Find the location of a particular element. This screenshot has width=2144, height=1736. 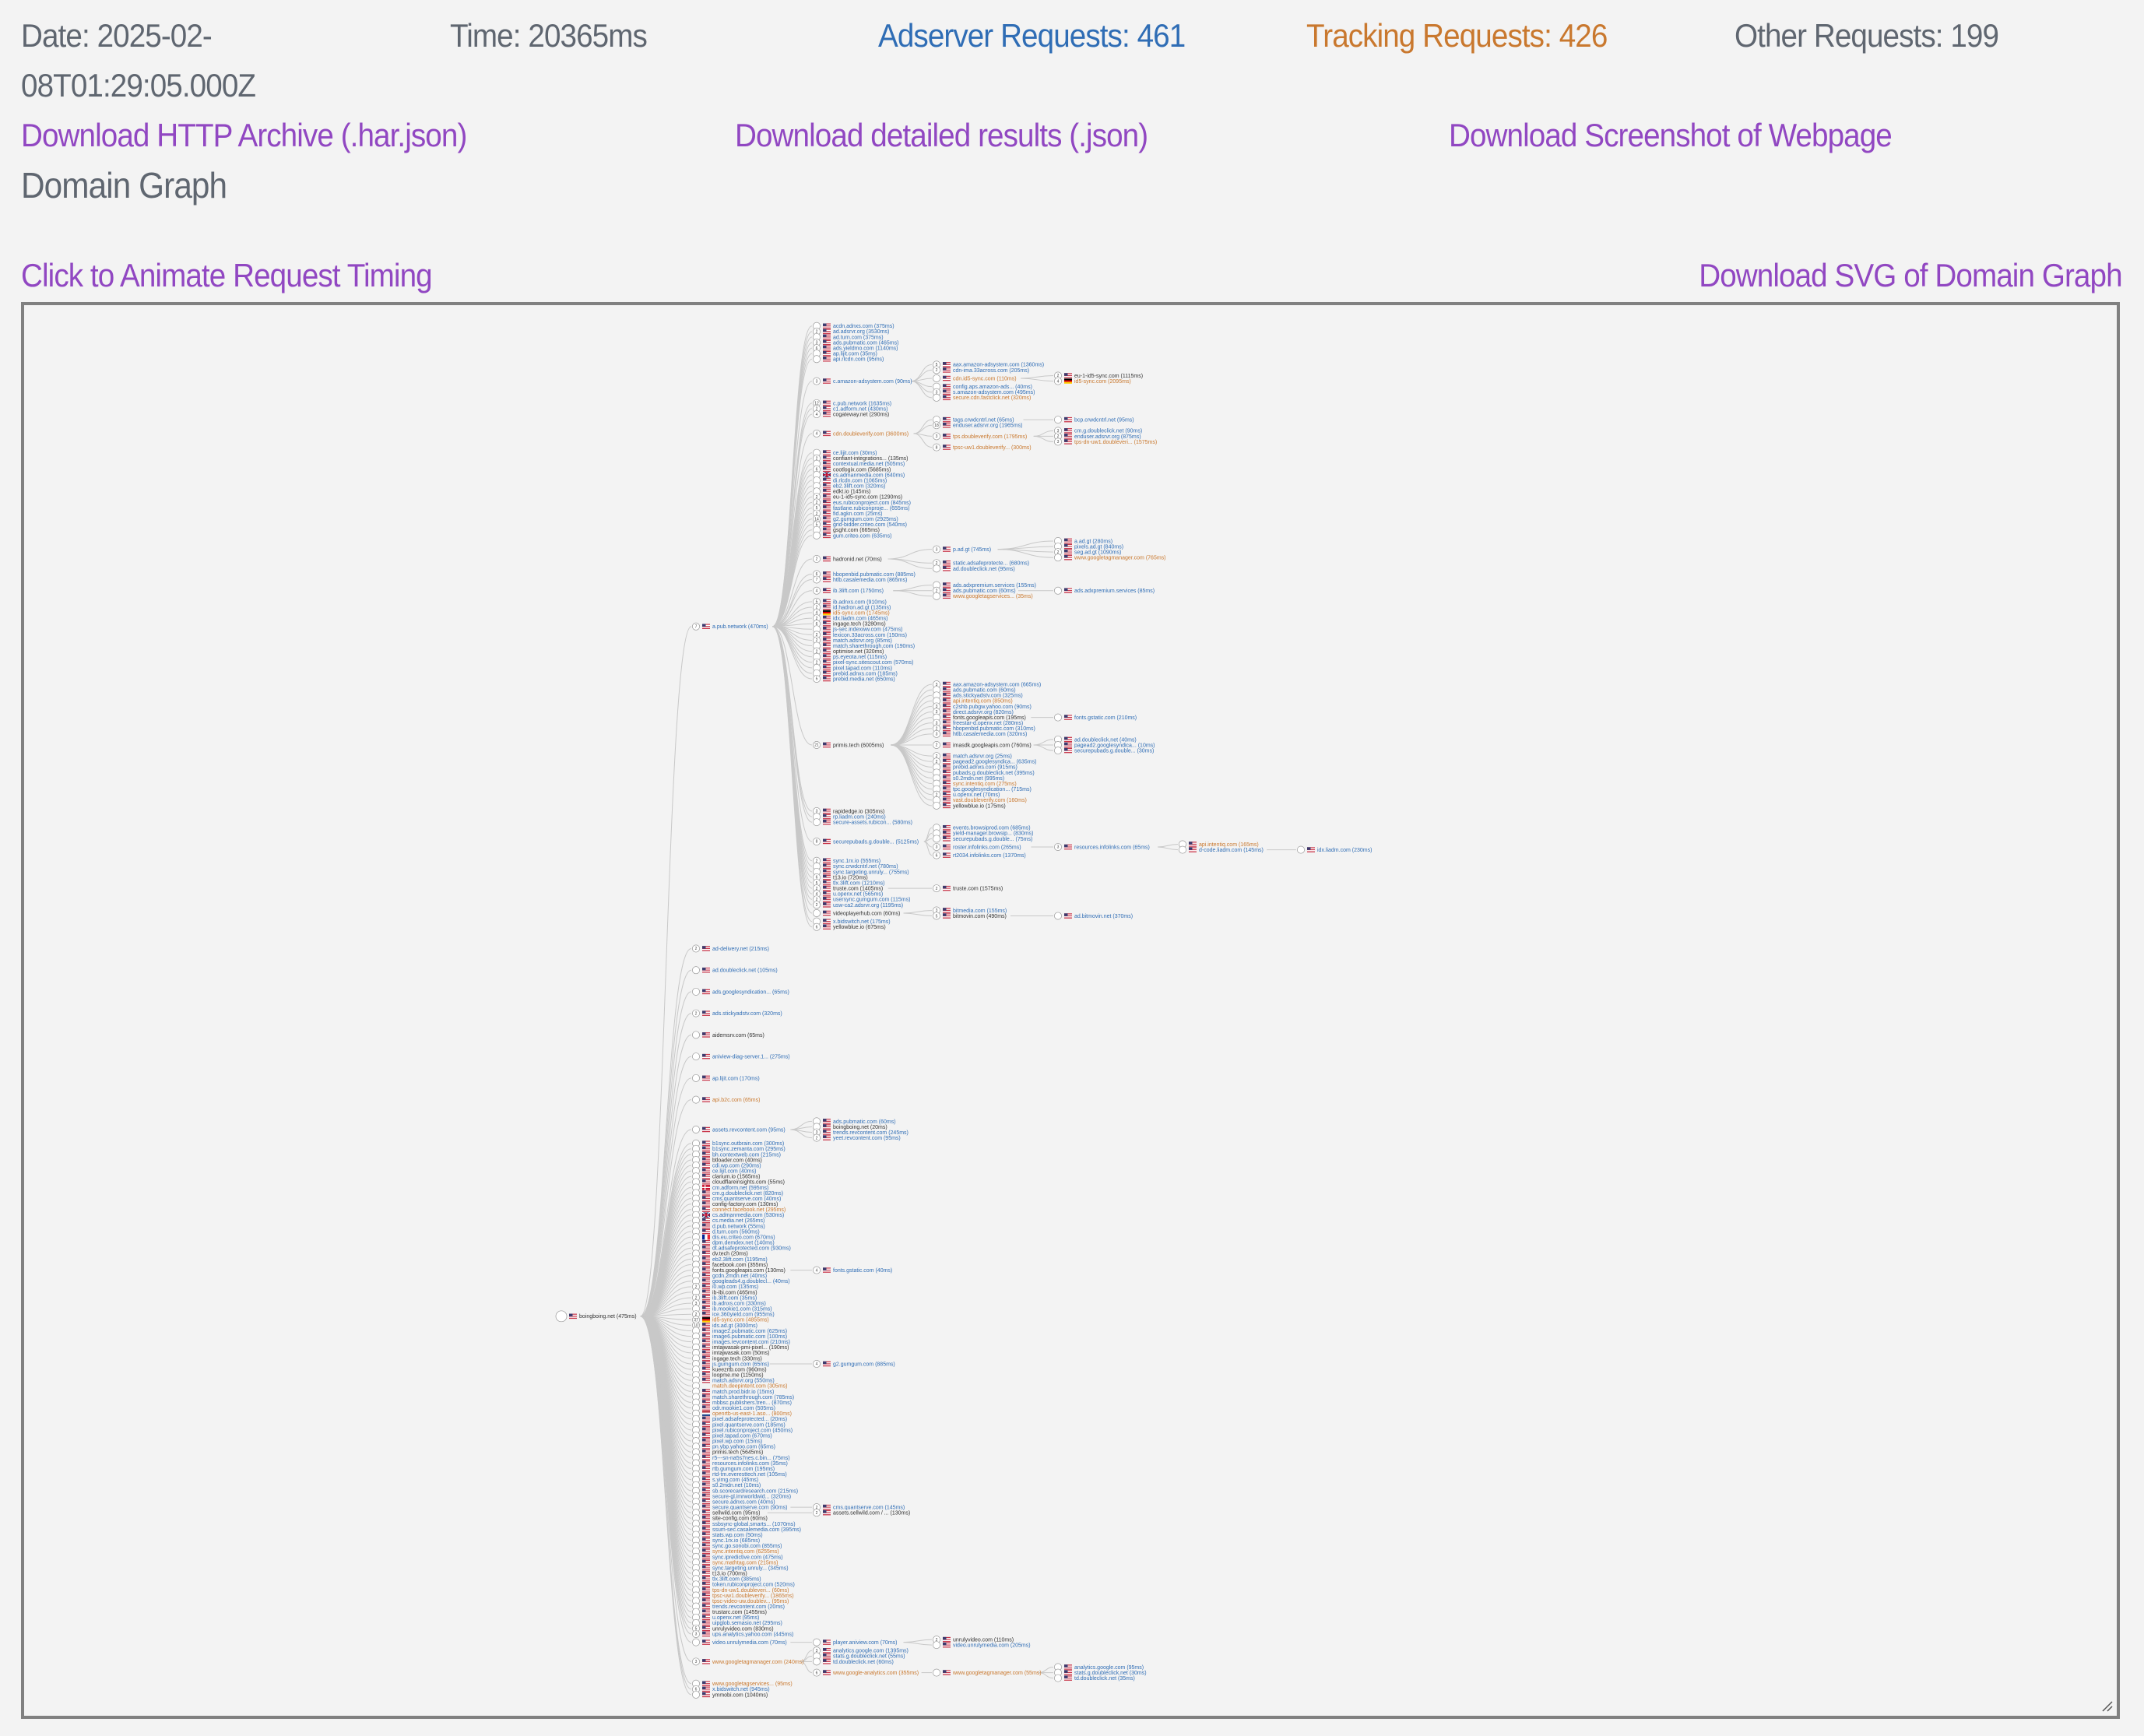

graph-node: 3 bitmedia.com (155ms) is located at coordinates (970, 910).